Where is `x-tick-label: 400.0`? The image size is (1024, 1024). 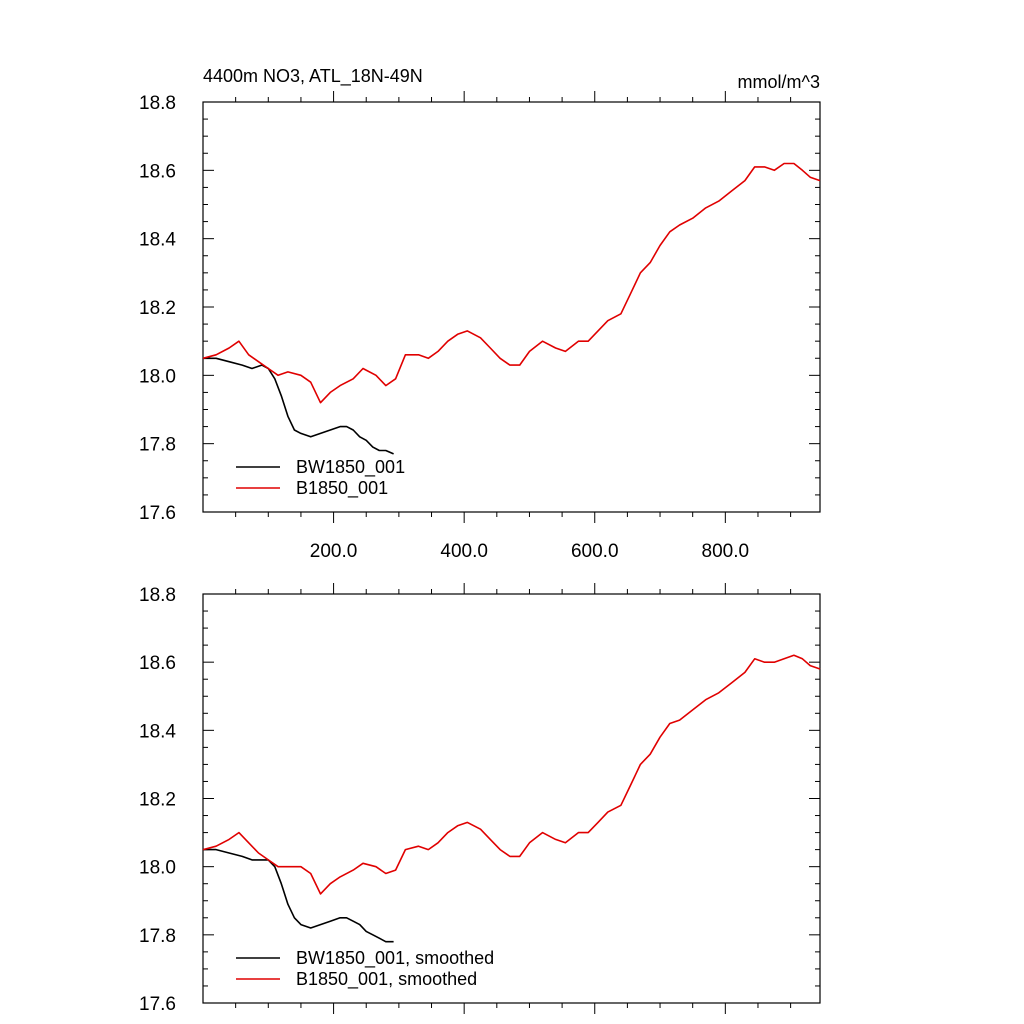
x-tick-label: 400.0 is located at coordinates (464, 551).